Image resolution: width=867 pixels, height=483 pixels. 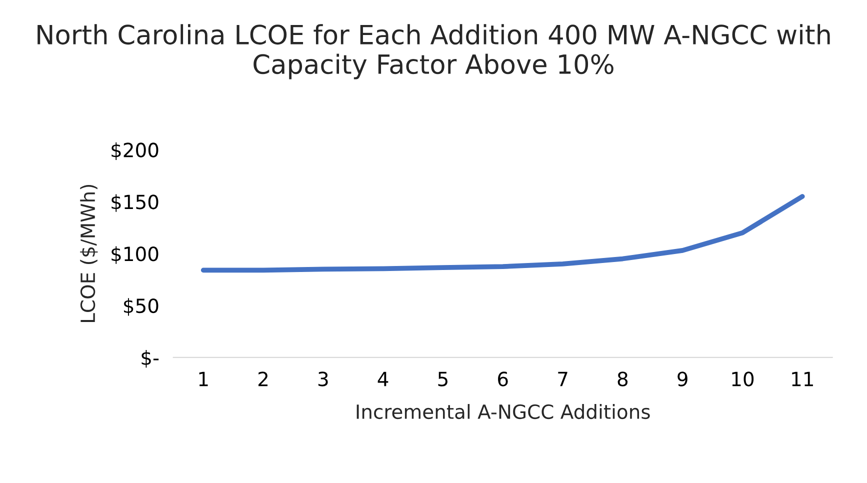 What do you see at coordinates (135, 203) in the screenshot?
I see `y-tick-label: $150` at bounding box center [135, 203].